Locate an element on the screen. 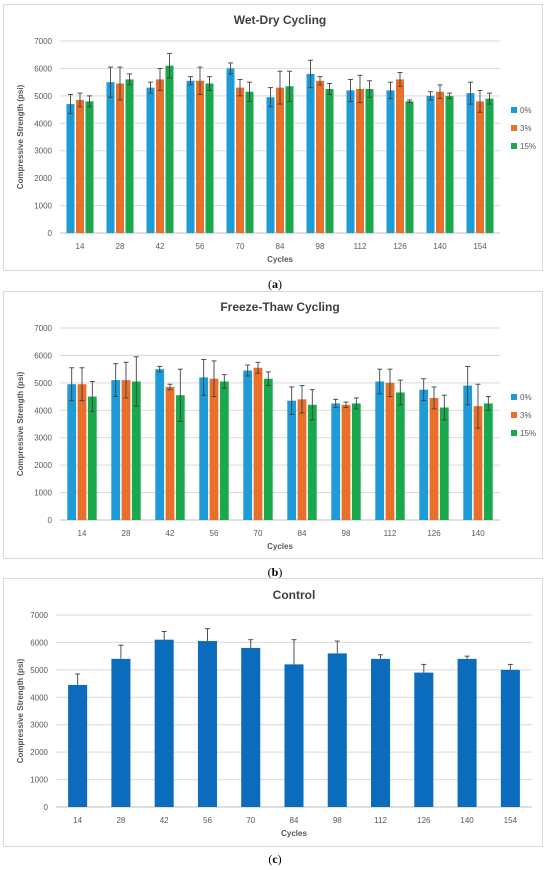  y-tick-label: 5000 is located at coordinates (39, 670).